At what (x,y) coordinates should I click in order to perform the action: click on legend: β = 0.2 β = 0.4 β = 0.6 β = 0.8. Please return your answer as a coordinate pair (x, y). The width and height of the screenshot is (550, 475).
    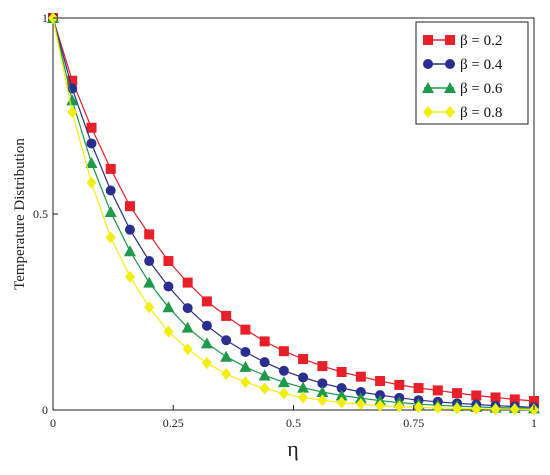
    Looking at the image, I should click on (472, 73).